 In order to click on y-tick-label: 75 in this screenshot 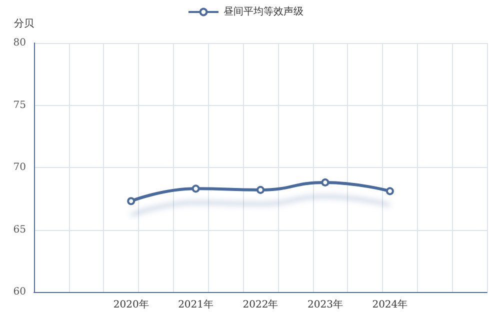, I will do `click(19, 105)`.